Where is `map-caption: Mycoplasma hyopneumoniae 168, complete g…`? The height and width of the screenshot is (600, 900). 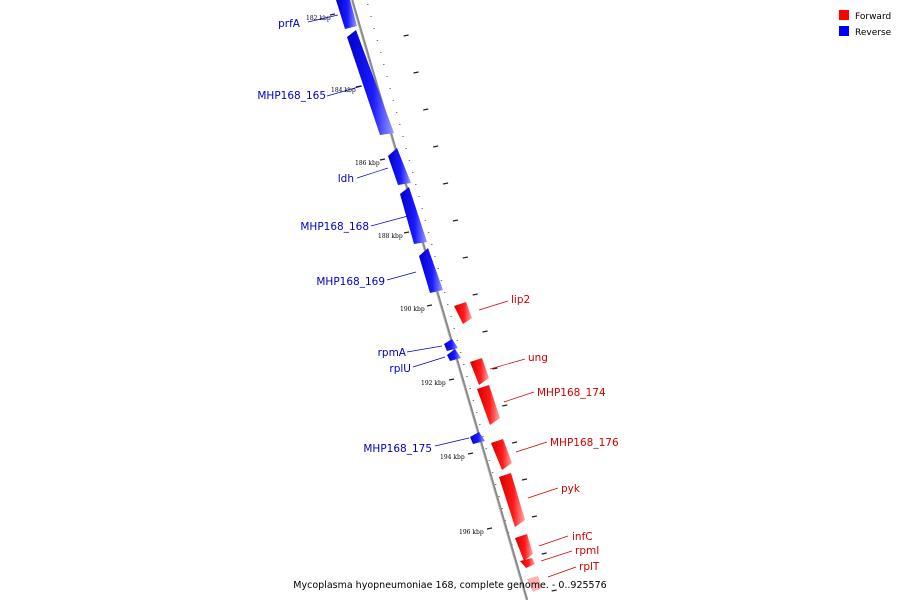
map-caption: Mycoplasma hyopneumoniae 168, complete g… is located at coordinates (449, 585).